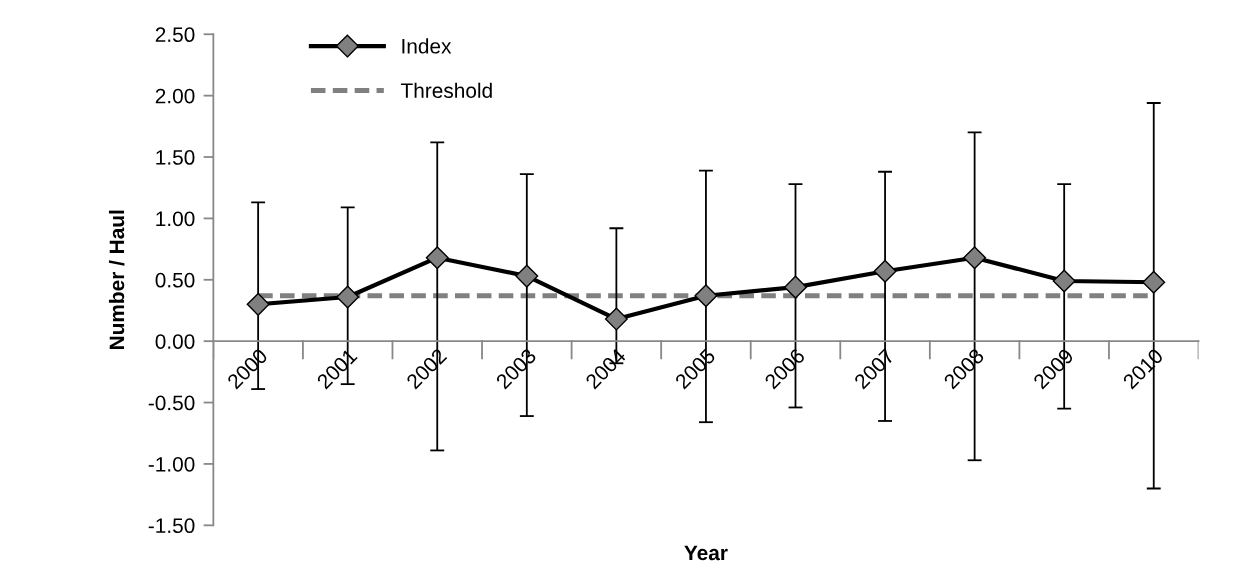 The image size is (1255, 571). What do you see at coordinates (175, 219) in the screenshot?
I see `y-tick-label: 1.00` at bounding box center [175, 219].